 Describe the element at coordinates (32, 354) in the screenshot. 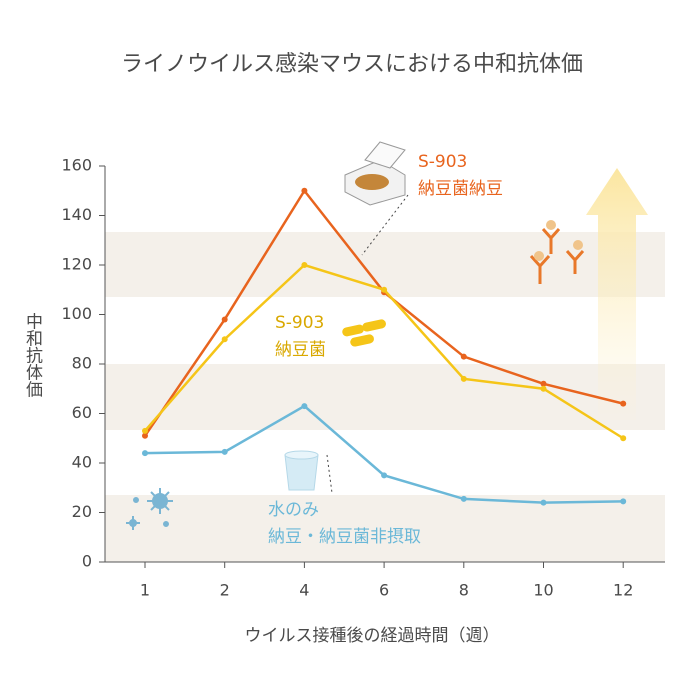

I see `y-axis-label: 中和抗体価` at that location.